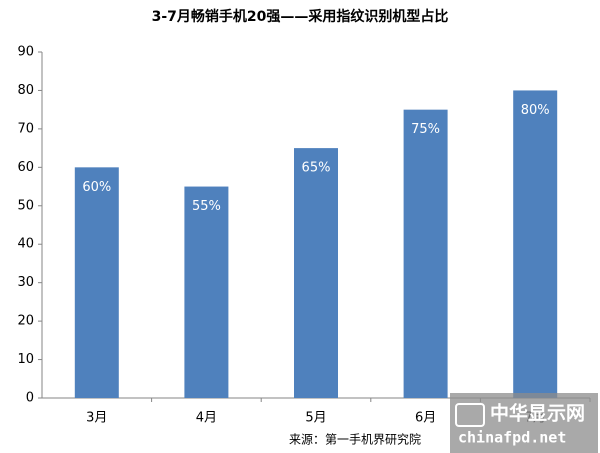 The height and width of the screenshot is (453, 600). I want to click on y-tick-label: 90, so click(25, 52).